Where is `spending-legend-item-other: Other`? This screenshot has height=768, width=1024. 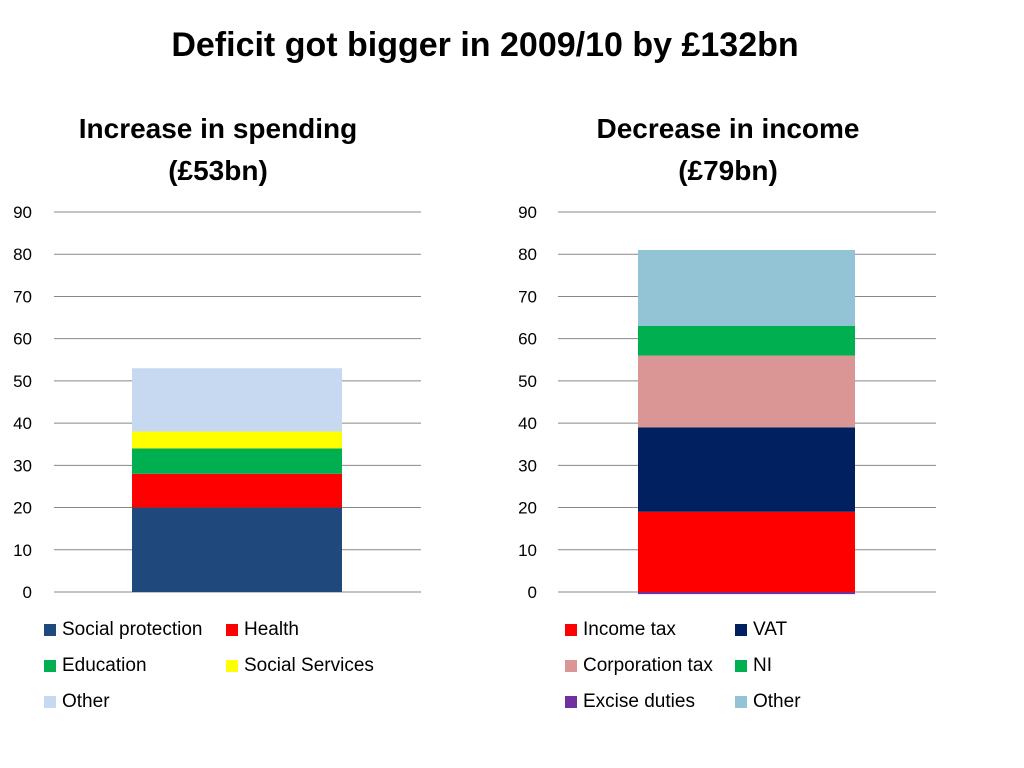
spending-legend-item-other: Other is located at coordinates (77, 702).